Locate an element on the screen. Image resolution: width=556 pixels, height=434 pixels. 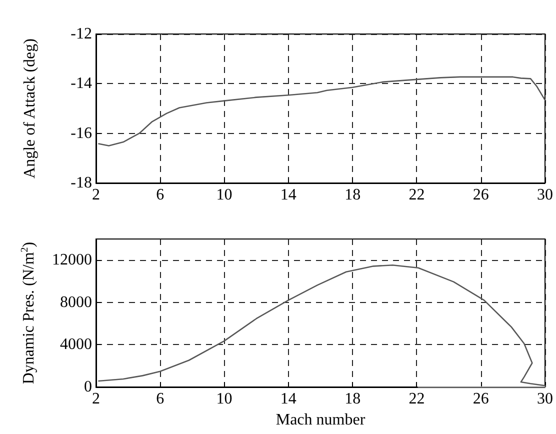
y-tick-label: -16 is located at coordinates (81, 133).